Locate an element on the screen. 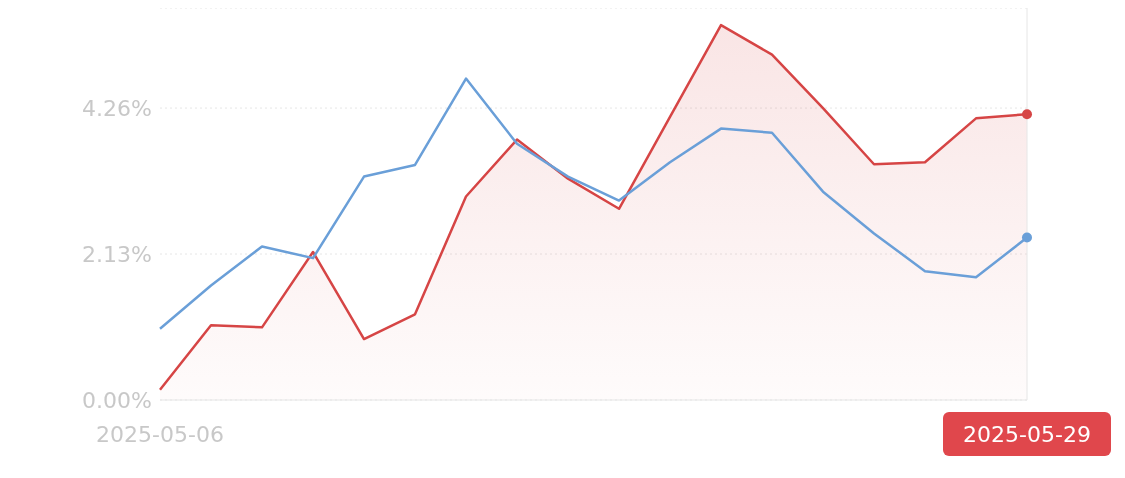 The height and width of the screenshot is (478, 1125). x-tick-label: 2025-05-29 is located at coordinates (1027, 434).